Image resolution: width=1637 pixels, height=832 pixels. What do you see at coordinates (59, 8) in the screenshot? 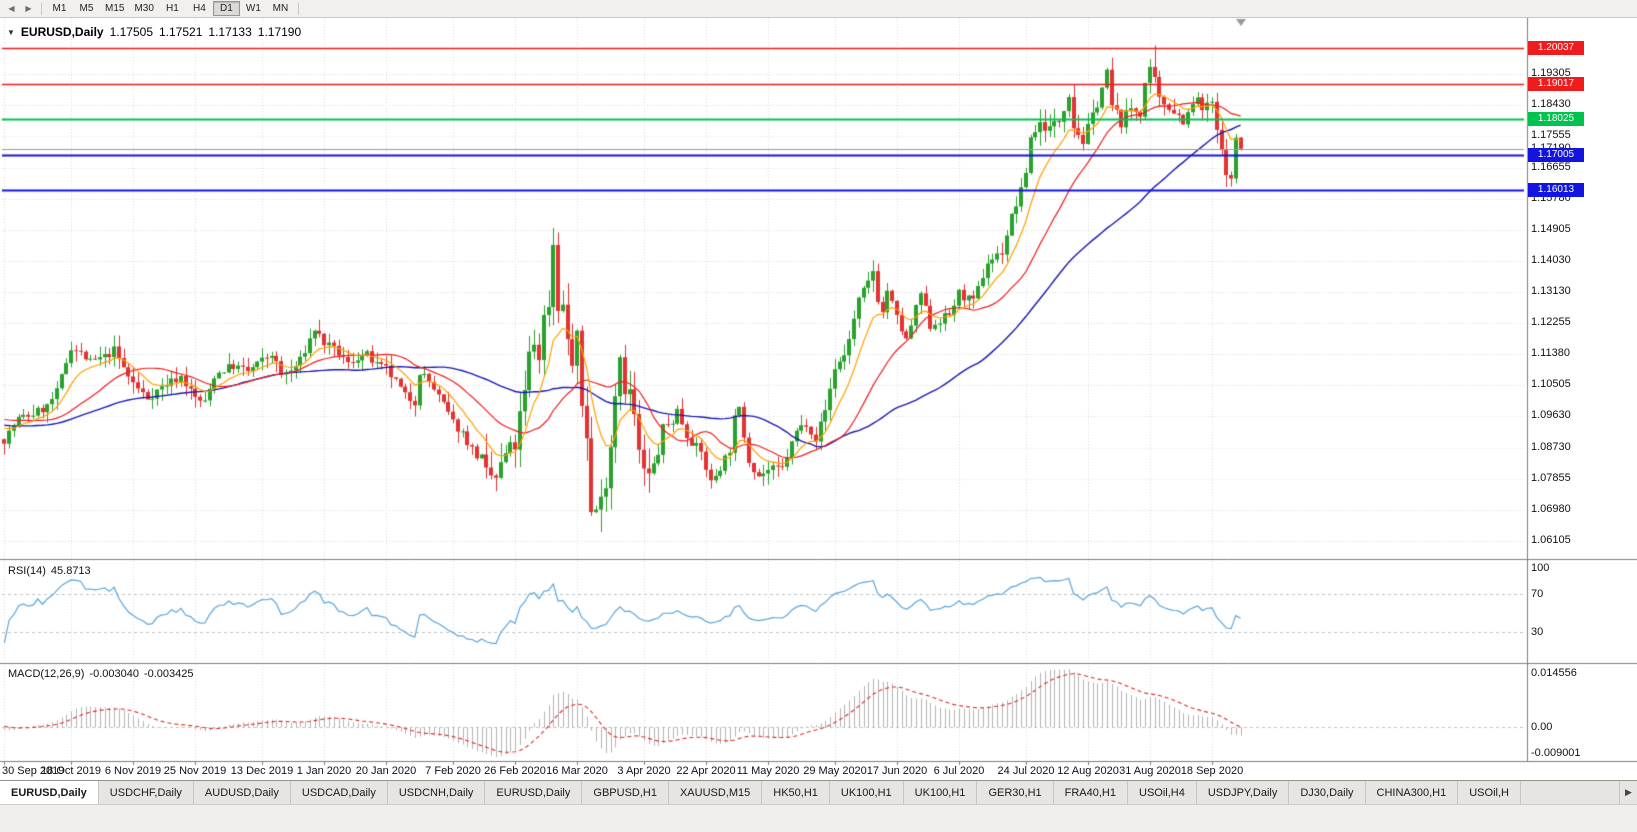
I see `timeframe-button-m1: M1` at bounding box center [59, 8].